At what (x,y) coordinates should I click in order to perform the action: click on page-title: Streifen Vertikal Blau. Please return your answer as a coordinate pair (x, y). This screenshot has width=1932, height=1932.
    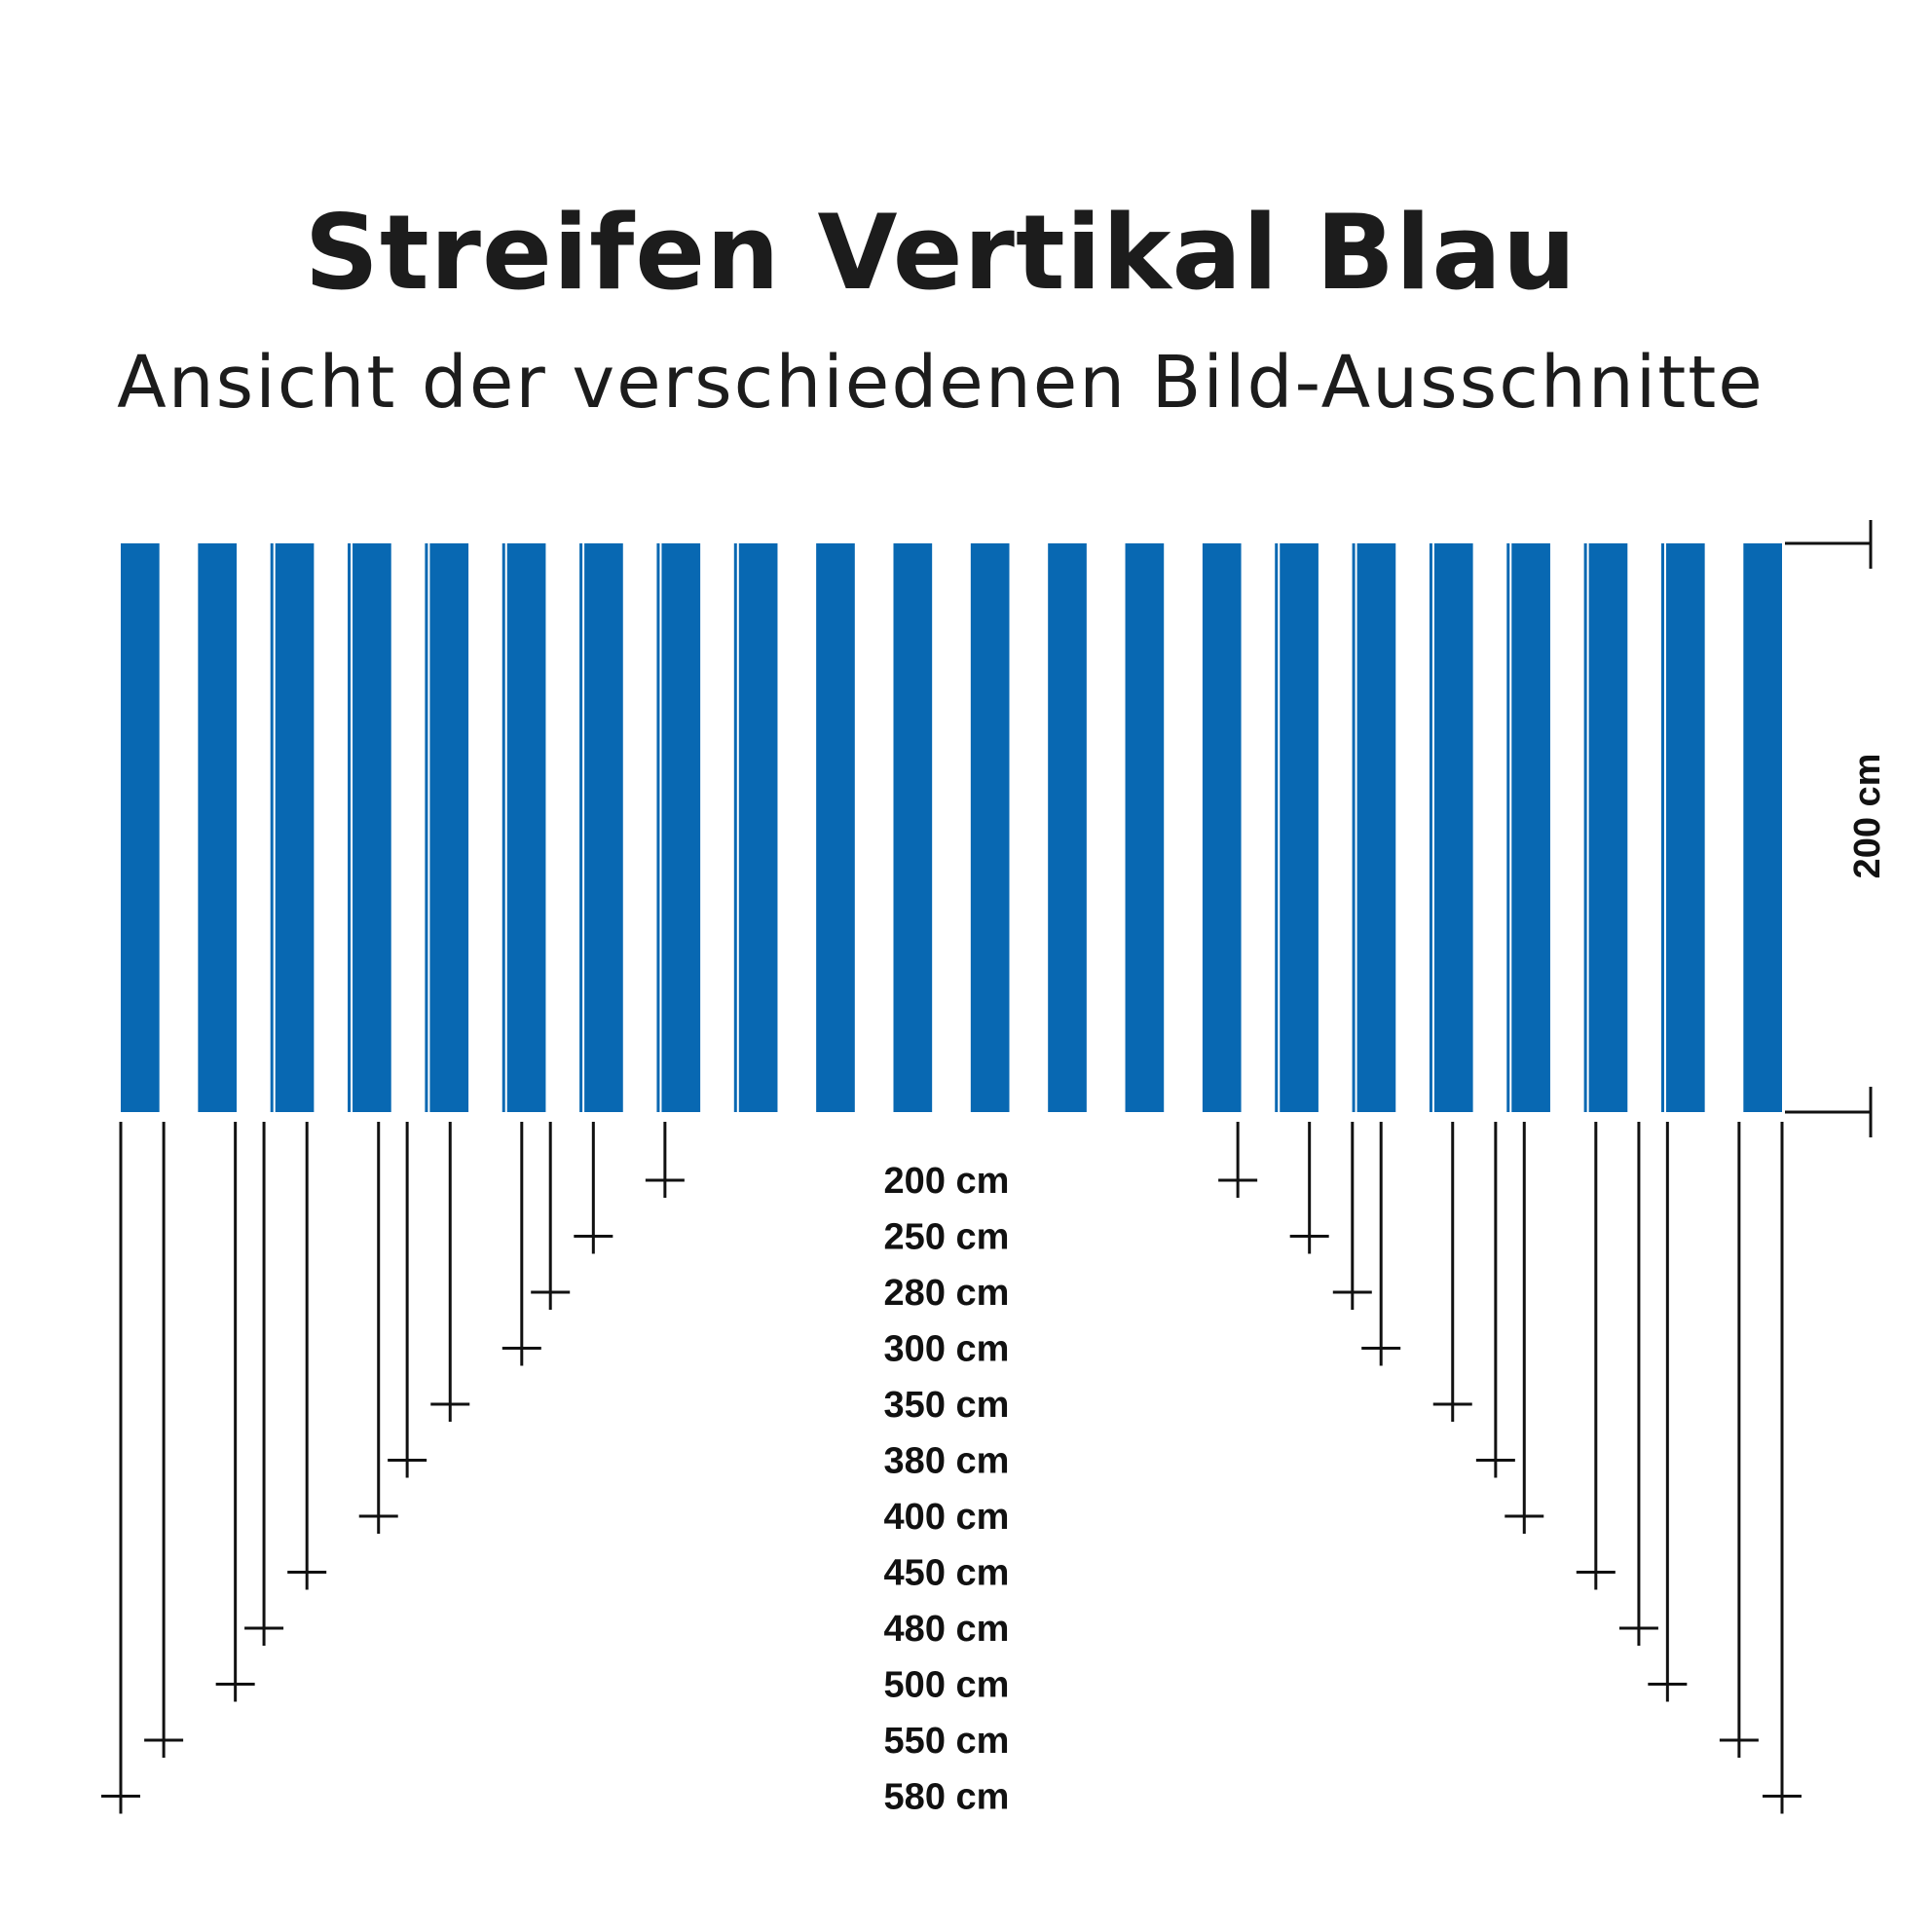
    Looking at the image, I should click on (941, 253).